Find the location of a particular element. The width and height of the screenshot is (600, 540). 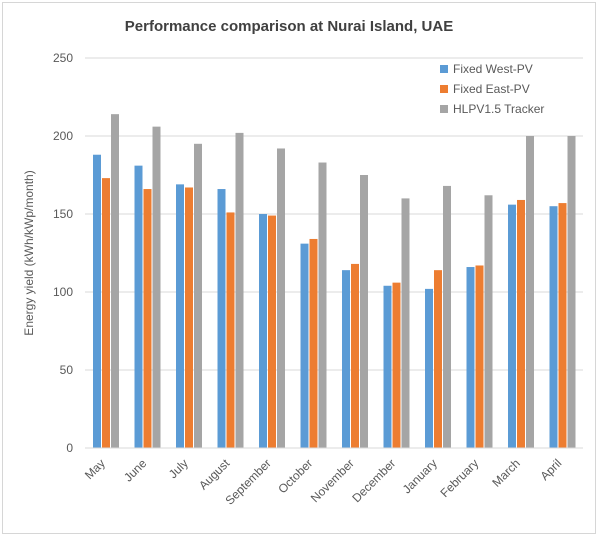

x-tick-label: March is located at coordinates (505, 472).